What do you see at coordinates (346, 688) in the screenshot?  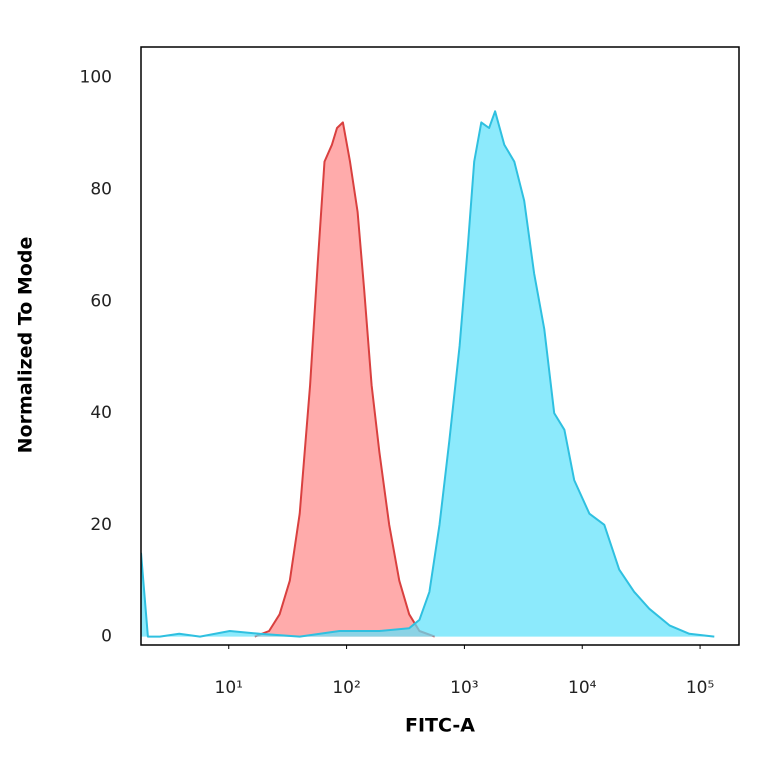 I see `x-tick-label: 10²` at bounding box center [346, 688].